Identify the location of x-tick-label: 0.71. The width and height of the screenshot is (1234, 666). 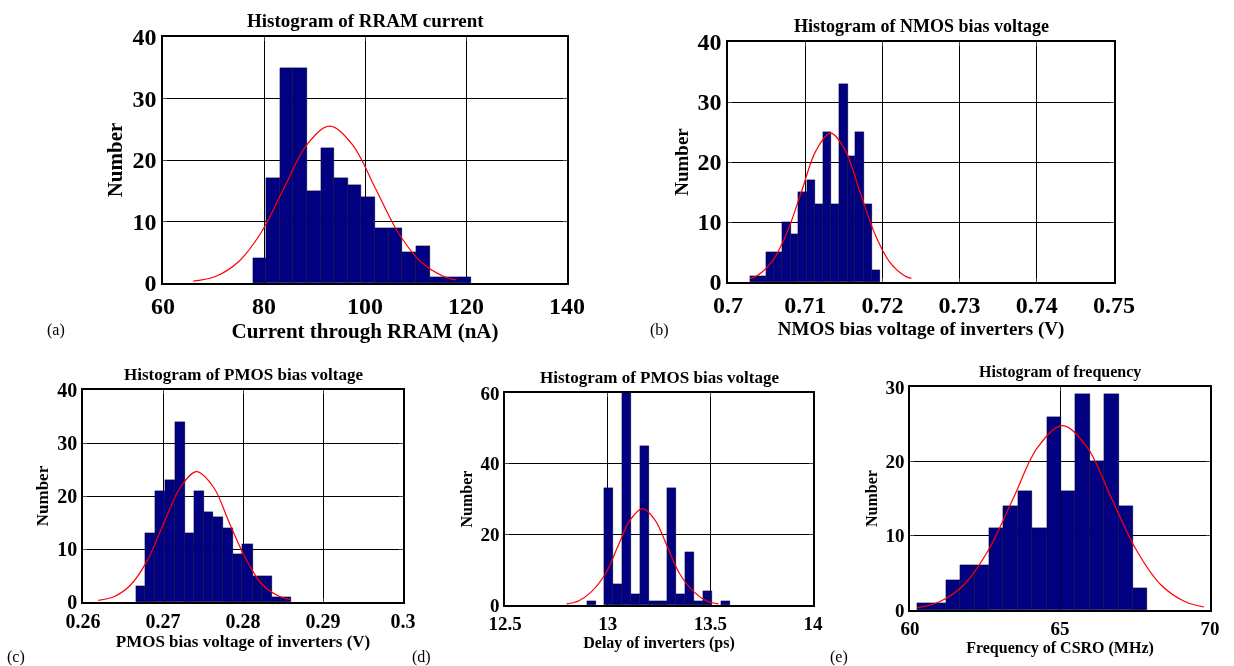
(805, 304).